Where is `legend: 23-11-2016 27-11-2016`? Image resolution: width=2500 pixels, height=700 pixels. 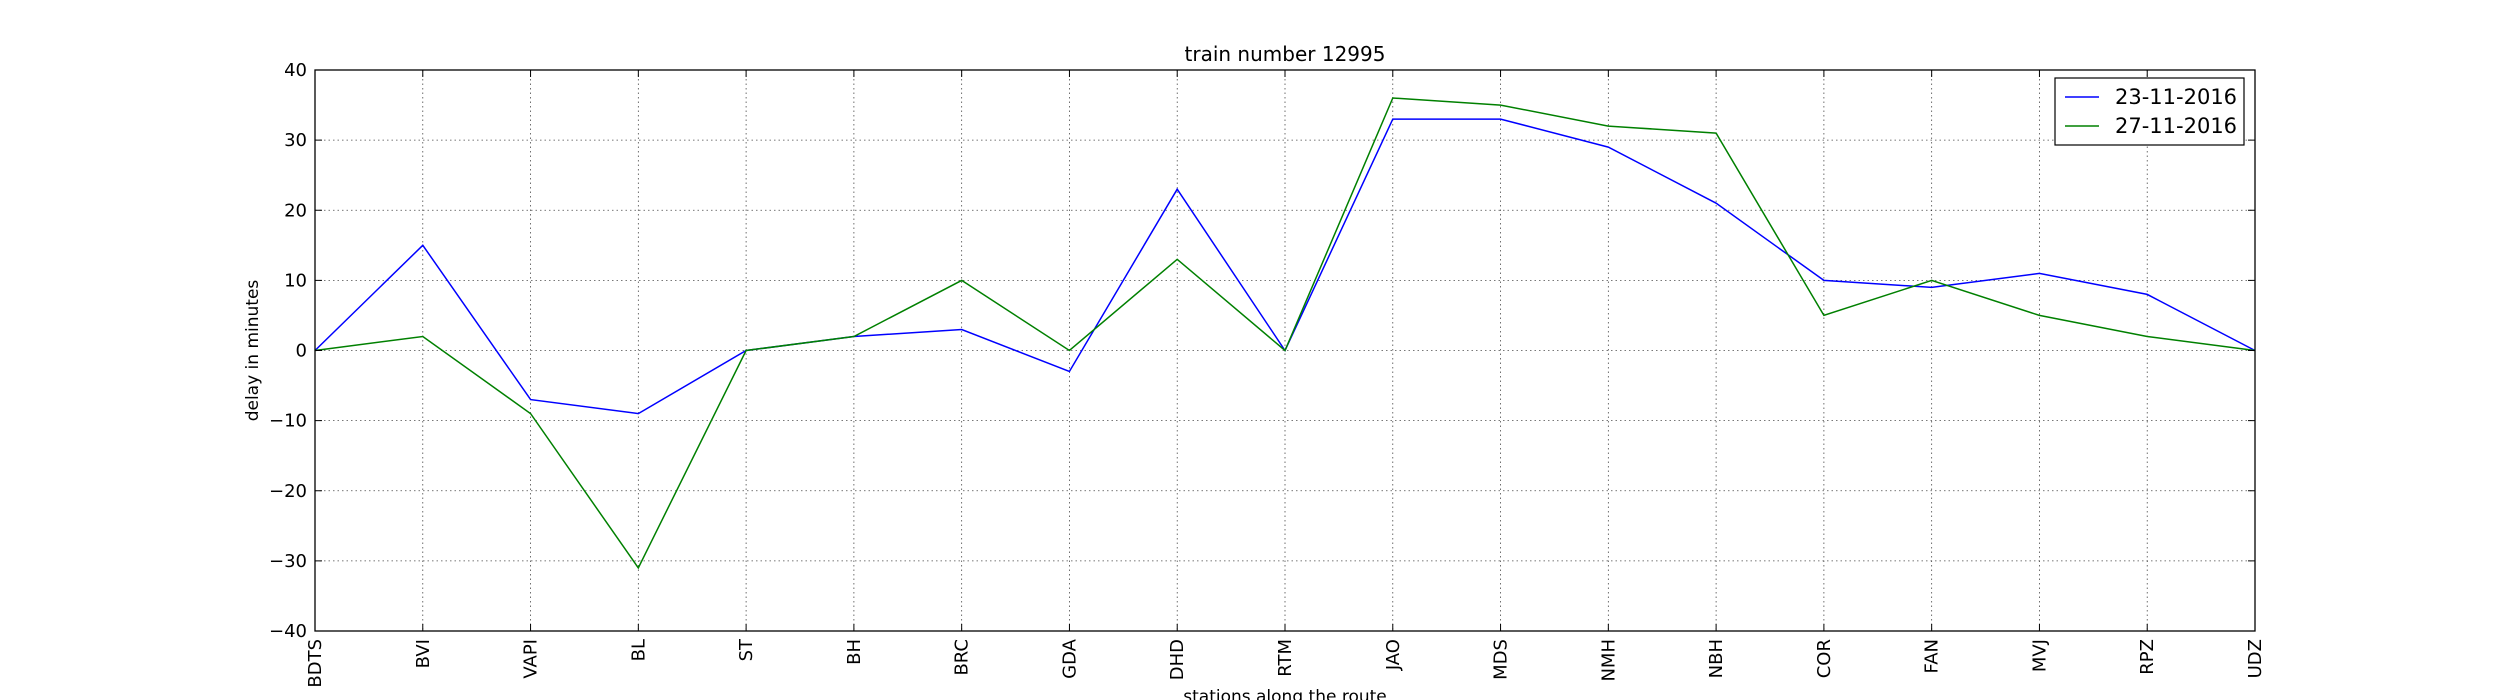
legend: 23-11-2016 27-11-2016 is located at coordinates (2149, 111).